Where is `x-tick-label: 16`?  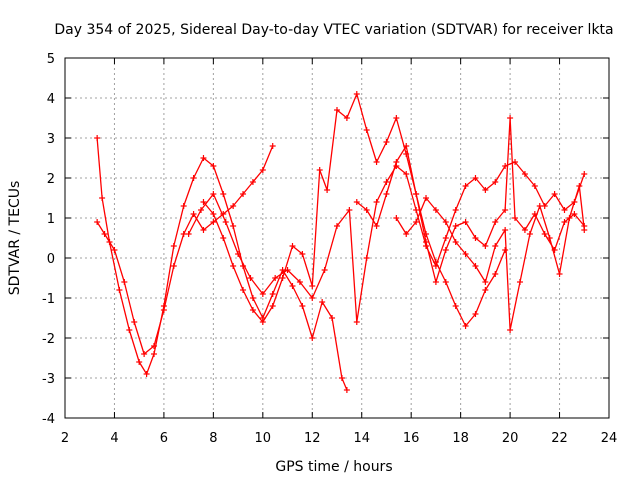
x-tick-label: 16 is located at coordinates (411, 438).